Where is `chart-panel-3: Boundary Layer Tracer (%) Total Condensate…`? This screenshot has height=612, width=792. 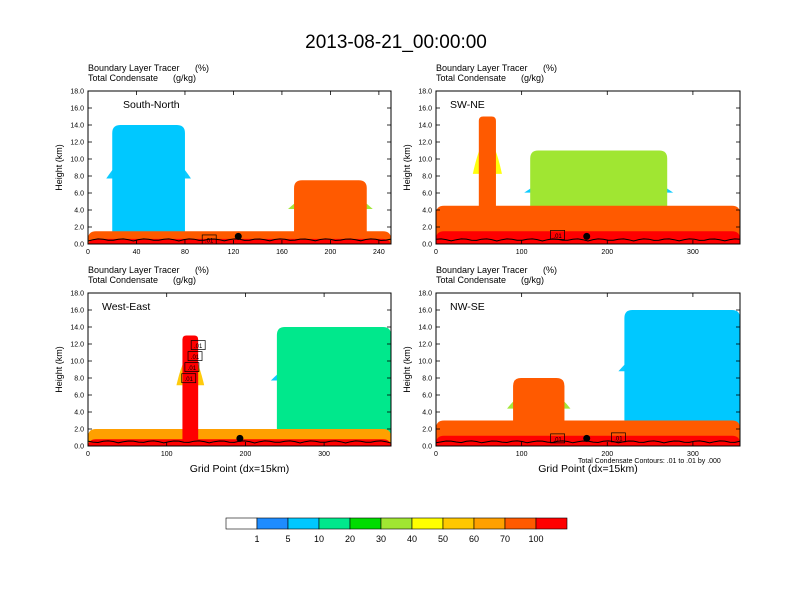
chart-panel-3: Boundary Layer Tracer (%) Total Condensate… is located at coordinates (223, 370).